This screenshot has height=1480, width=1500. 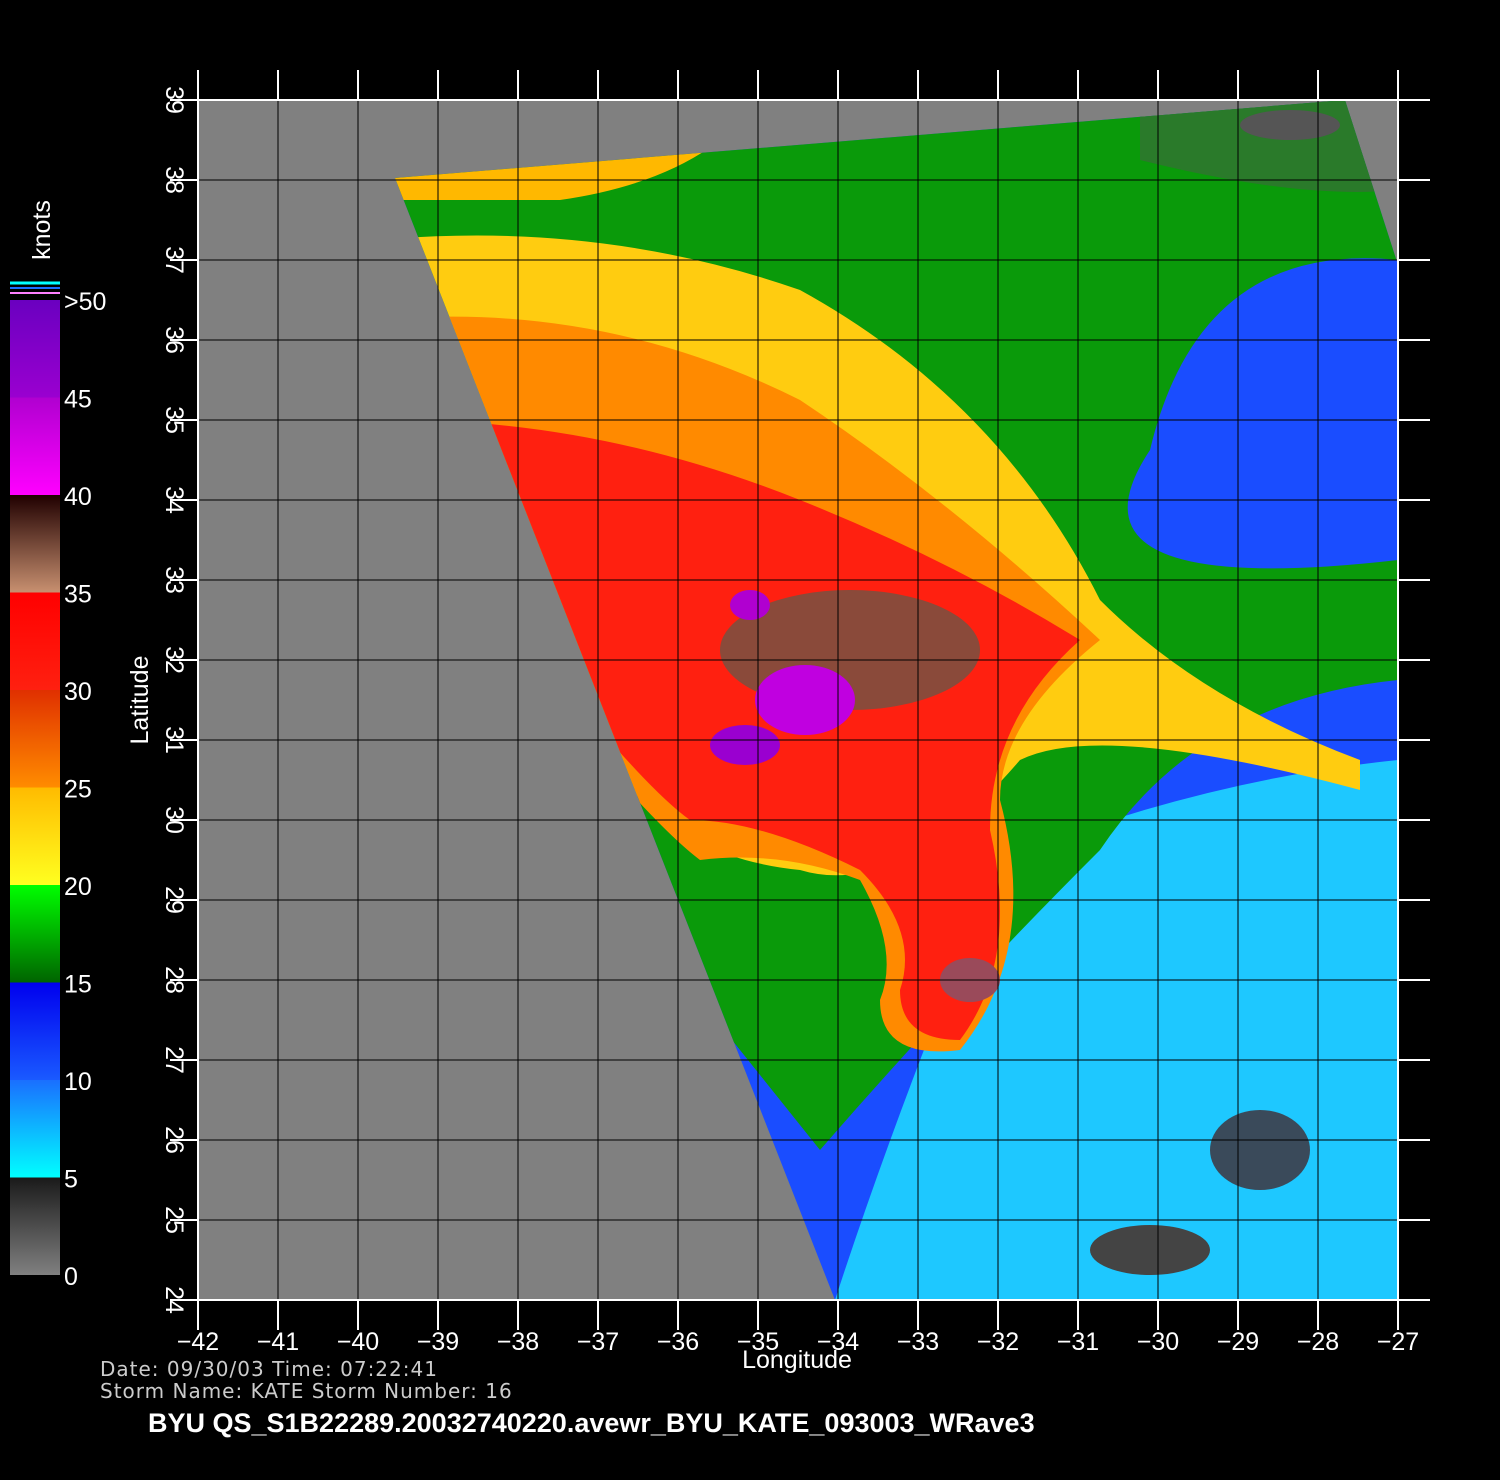 I want to click on x-tick-label: −31, so click(x=1078, y=1342).